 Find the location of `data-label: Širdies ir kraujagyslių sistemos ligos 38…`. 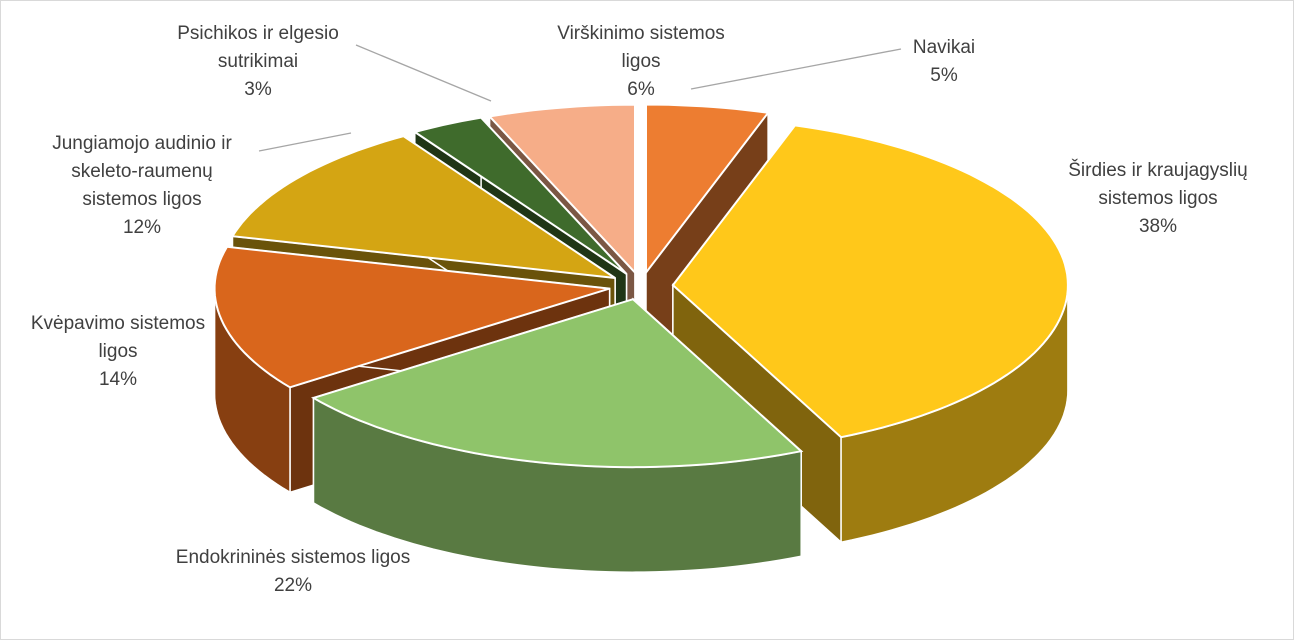

data-label: Širdies ir kraujagyslių sistemos ligos 38… is located at coordinates (1158, 199).